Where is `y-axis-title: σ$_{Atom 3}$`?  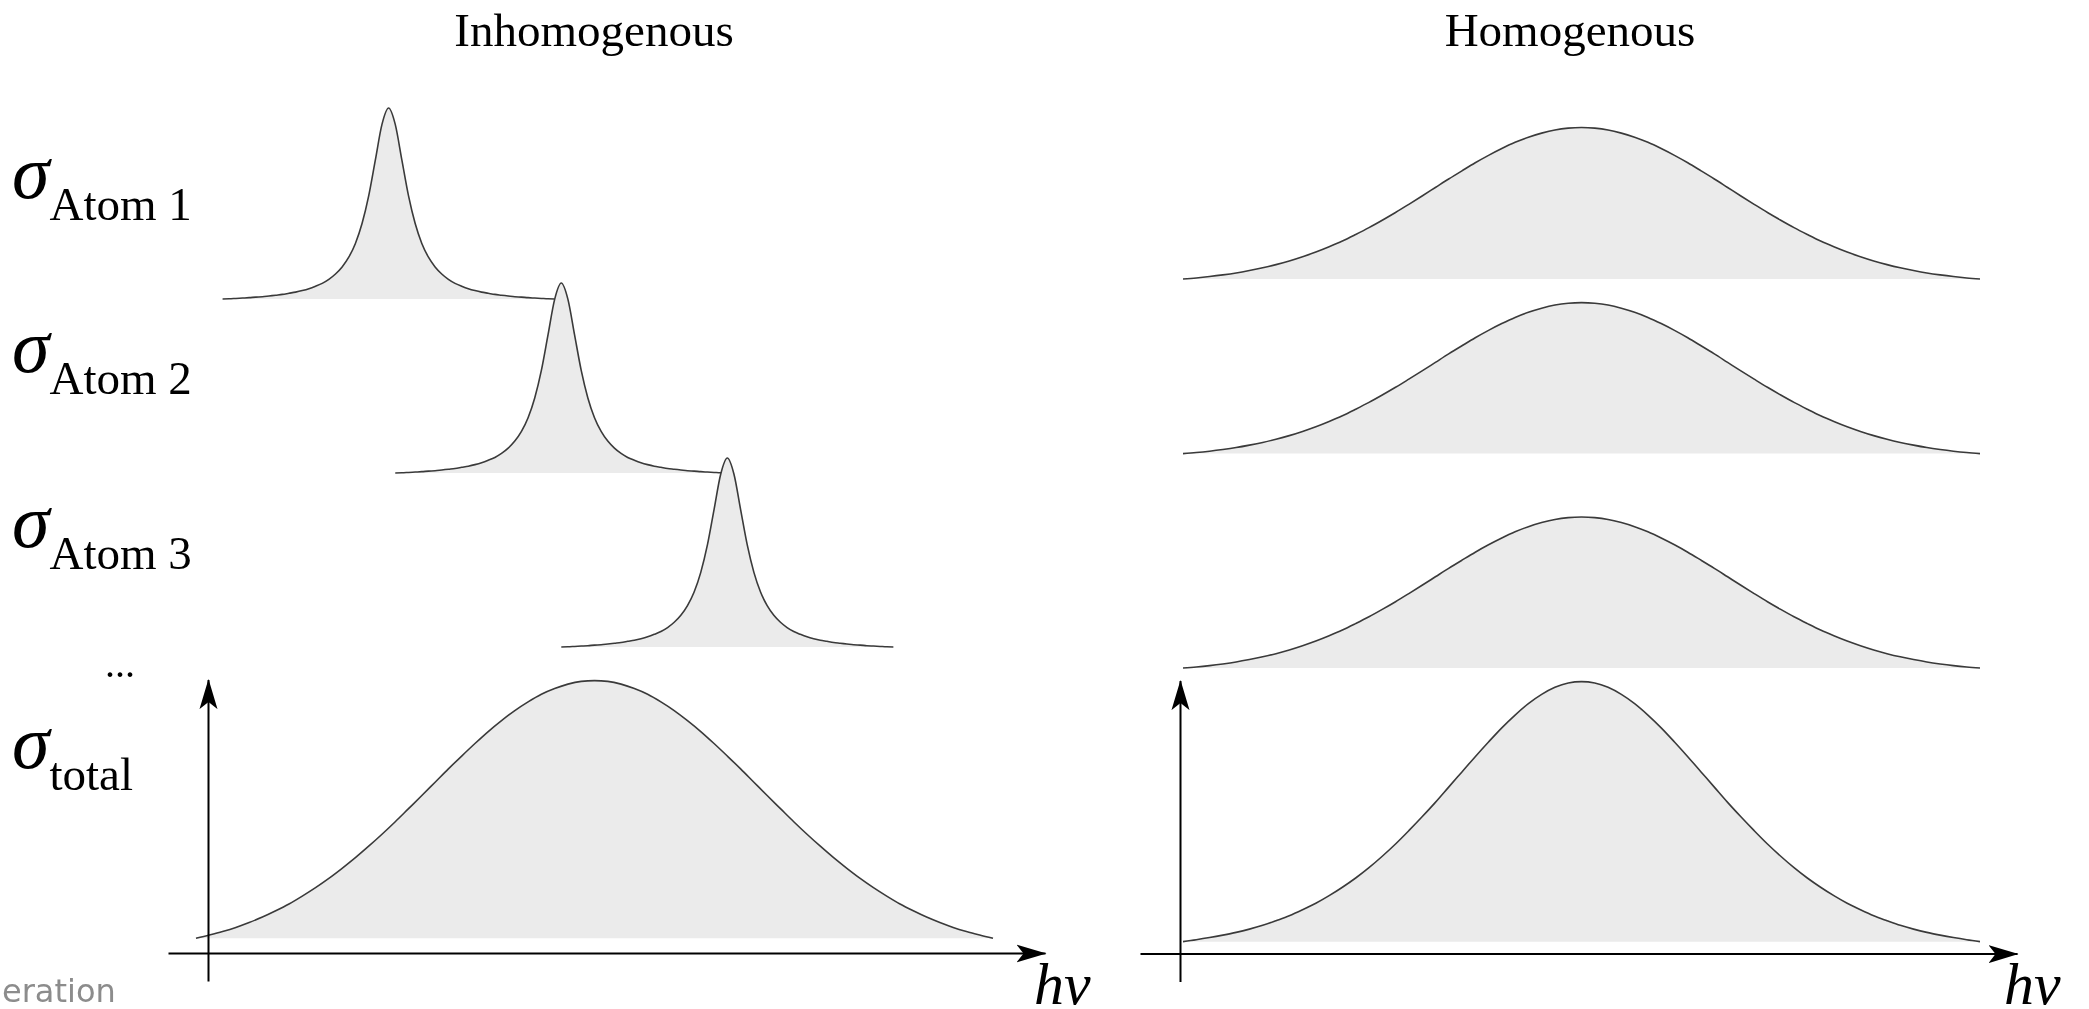
y-axis-title: σ$_{Atom 3}$ is located at coordinates (102, 529).